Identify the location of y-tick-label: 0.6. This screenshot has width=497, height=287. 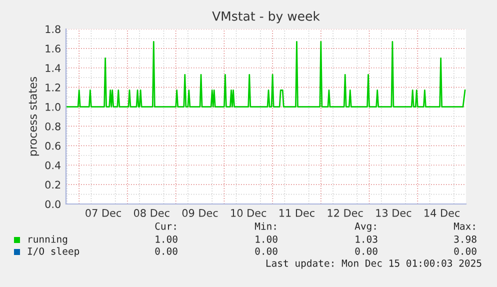
(52, 146).